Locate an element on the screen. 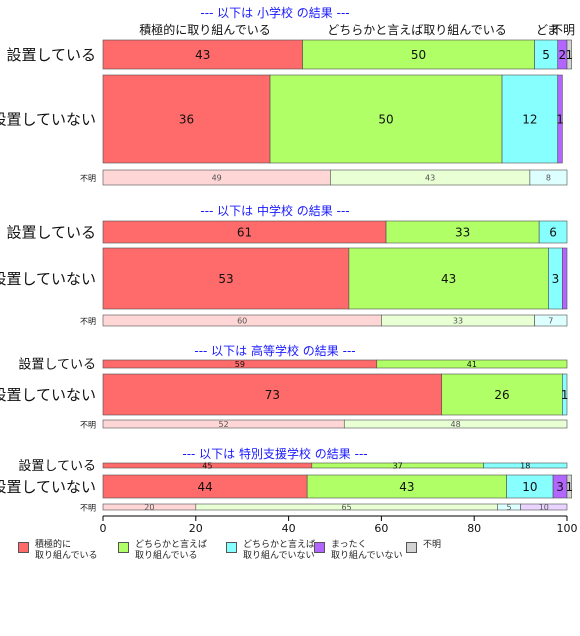 The height and width of the screenshot is (636, 580). legend-item: どちらかと言えば 取り組んでいない is located at coordinates (270, 551).